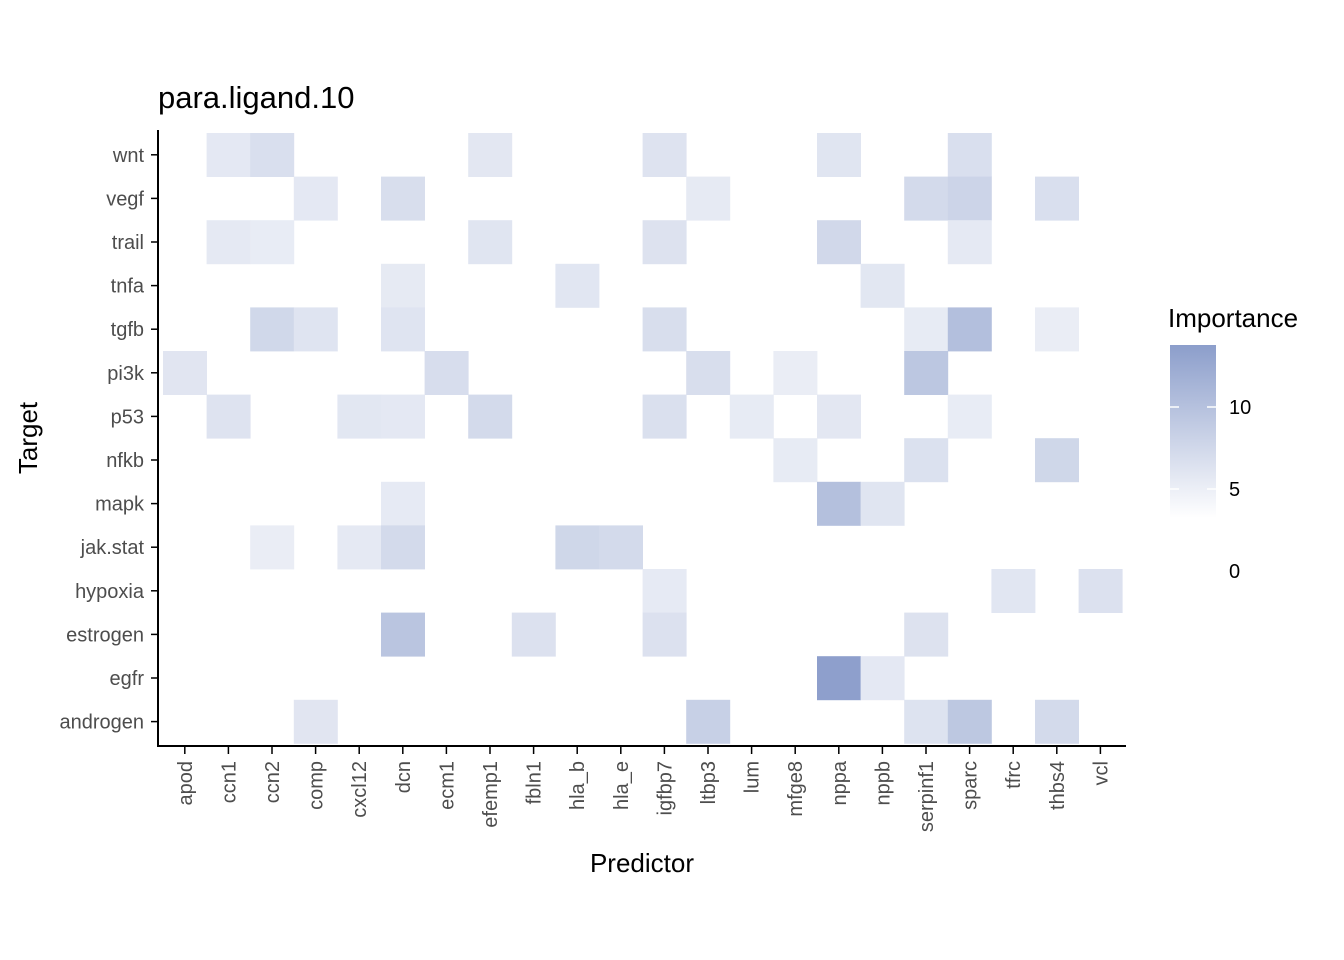 The image size is (1344, 960). I want to click on x-tick-label: serpinf1, so click(927, 796).